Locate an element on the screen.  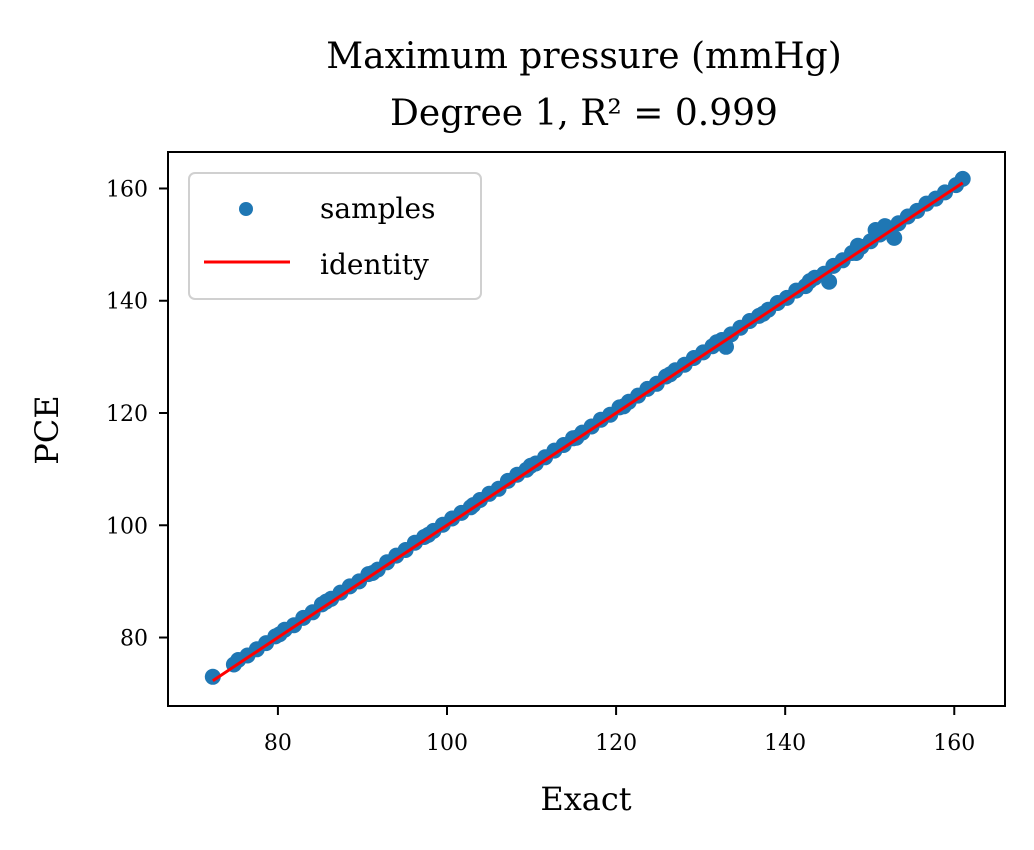
y-axis: 80 100 120 140 160 is located at coordinates (137, 414).